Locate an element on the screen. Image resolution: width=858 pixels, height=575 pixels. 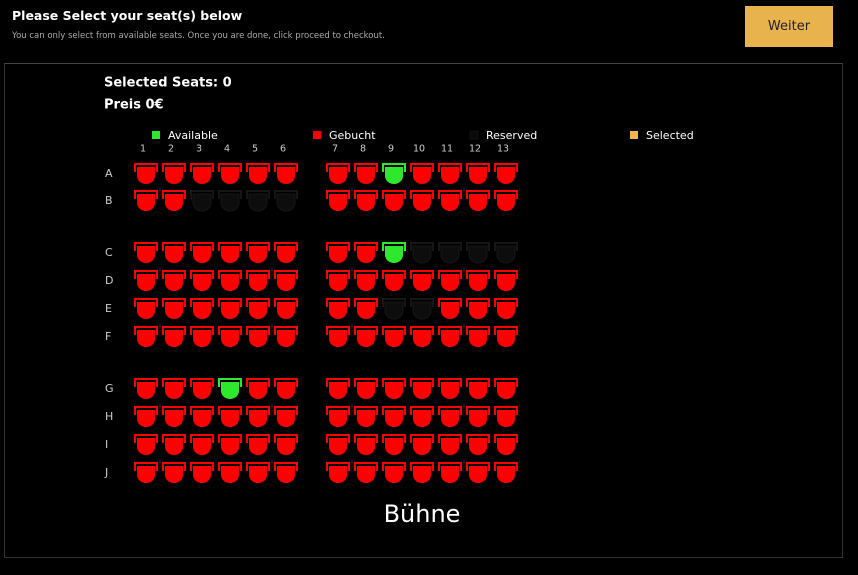
legend-swatch is located at coordinates (317, 135).